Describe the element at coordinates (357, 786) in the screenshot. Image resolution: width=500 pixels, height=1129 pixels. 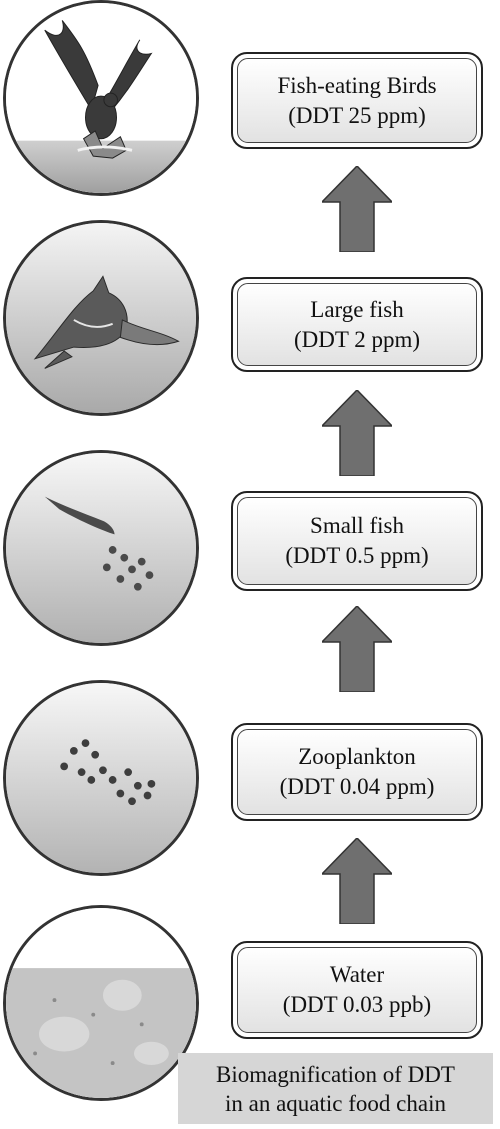
I see `level-ddt: (DDT 0.04 ppm)` at that location.